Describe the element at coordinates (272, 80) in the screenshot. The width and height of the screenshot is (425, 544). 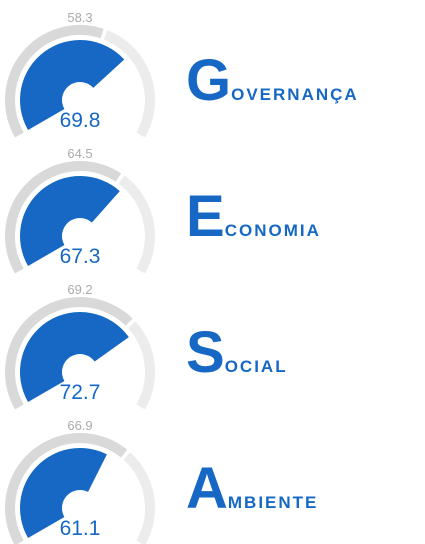
I see `gauge-title: GOVERNANÇA` at that location.